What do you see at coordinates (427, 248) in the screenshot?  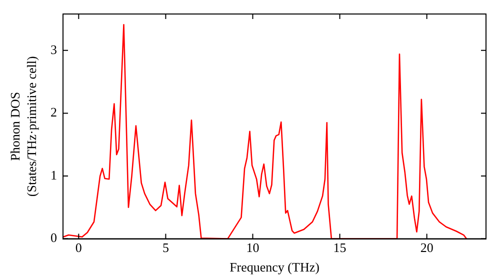 I see `x-tick-label: 20` at bounding box center [427, 248].